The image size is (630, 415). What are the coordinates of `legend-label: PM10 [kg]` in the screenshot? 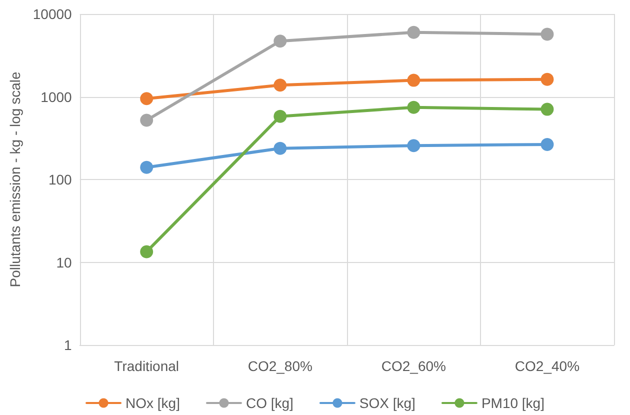 It's located at (512, 403).